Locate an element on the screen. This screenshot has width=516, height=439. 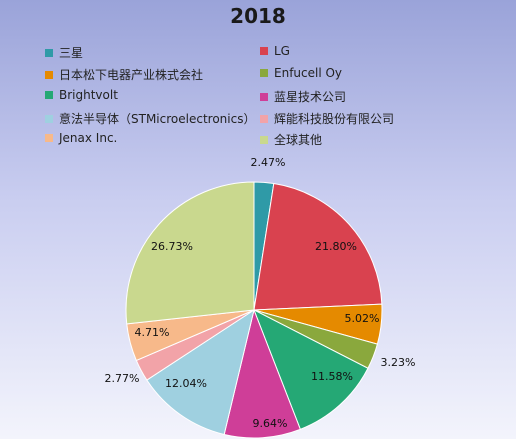
slice-data-label: 3.23% is located at coordinates (398, 362).